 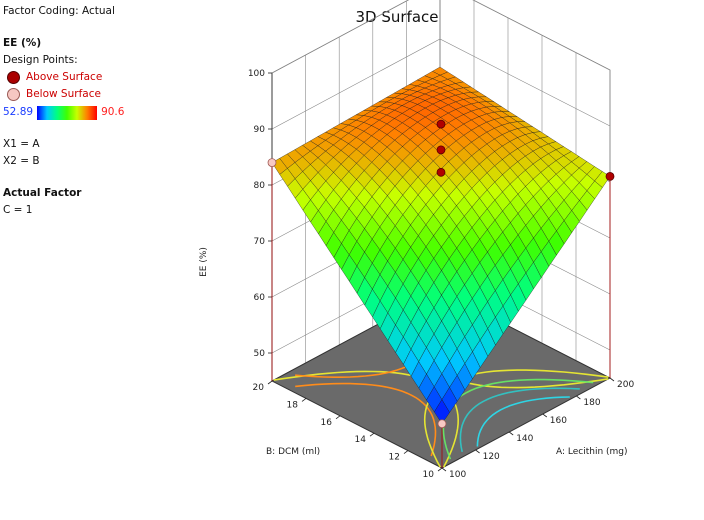 What do you see at coordinates (260, 354) in the screenshot?
I see `z-tick-label: 50` at bounding box center [260, 354].